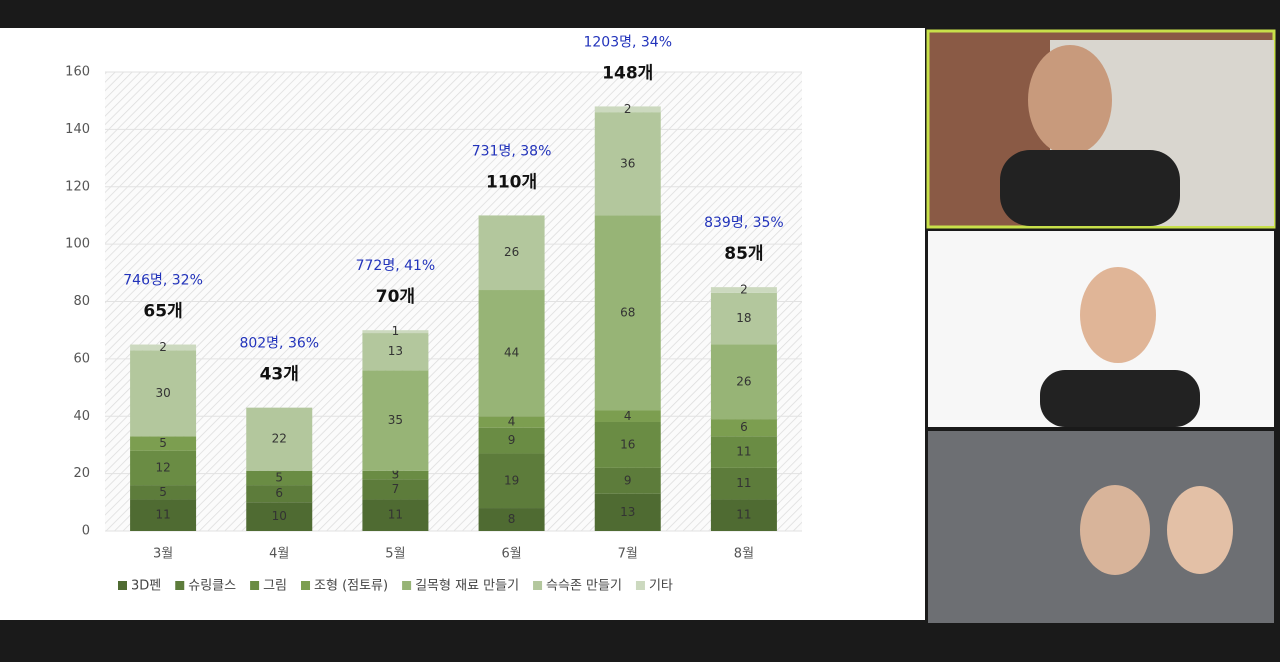 This screenshot has width=1280, height=662. I want to click on segment-label: 36, so click(627, 163).